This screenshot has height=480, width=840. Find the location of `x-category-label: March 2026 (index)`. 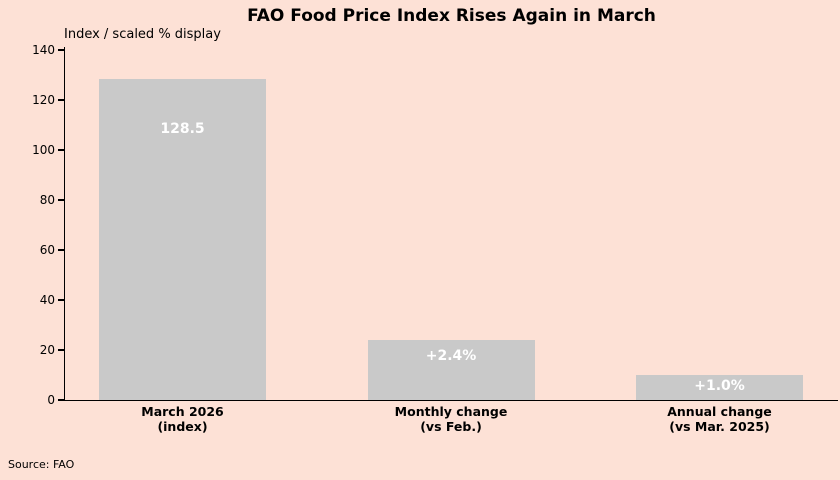

x-category-label: March 2026 (index) is located at coordinates (182, 419).